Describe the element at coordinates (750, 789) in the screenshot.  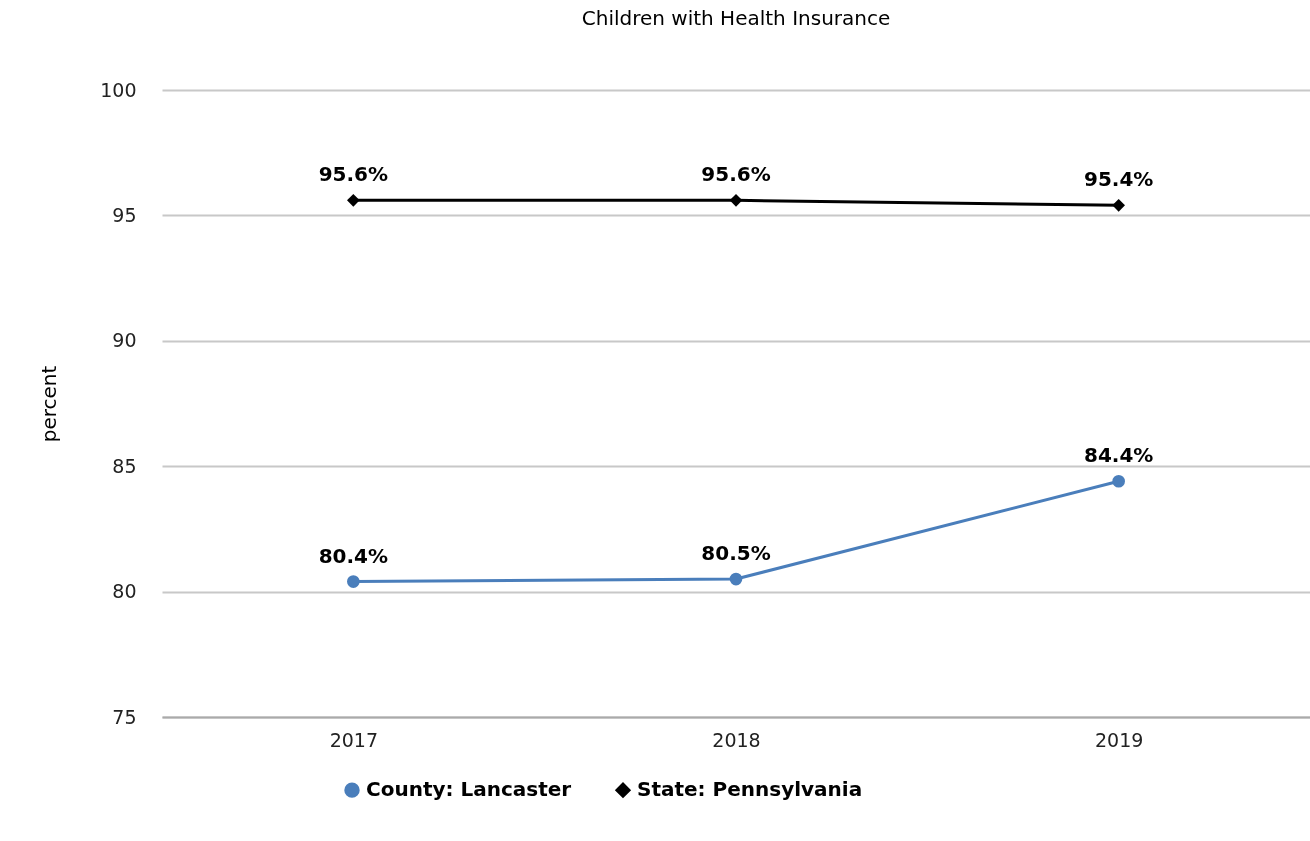
I see `legend-label: State: Pennsylvania` at that location.